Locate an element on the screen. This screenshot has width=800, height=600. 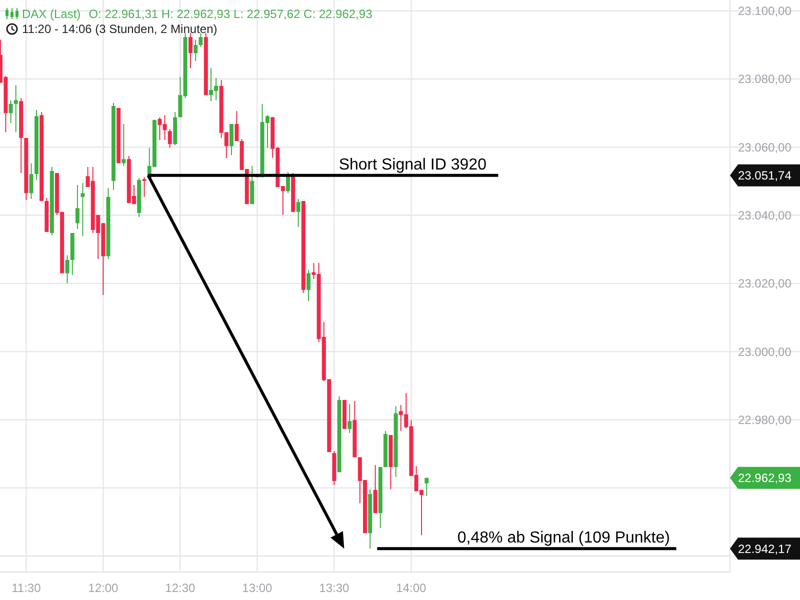
x-tick-label: 12:00 is located at coordinates (103, 588).